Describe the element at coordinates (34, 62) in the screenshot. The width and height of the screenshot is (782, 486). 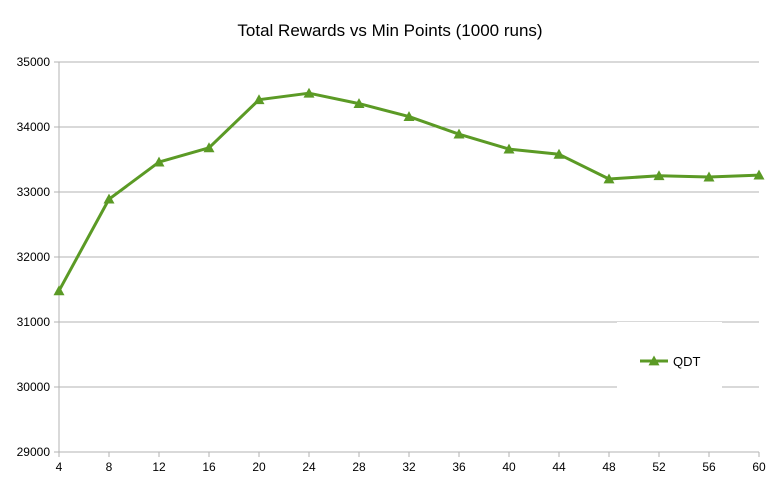
I see `y-tick-label: 35000` at that location.